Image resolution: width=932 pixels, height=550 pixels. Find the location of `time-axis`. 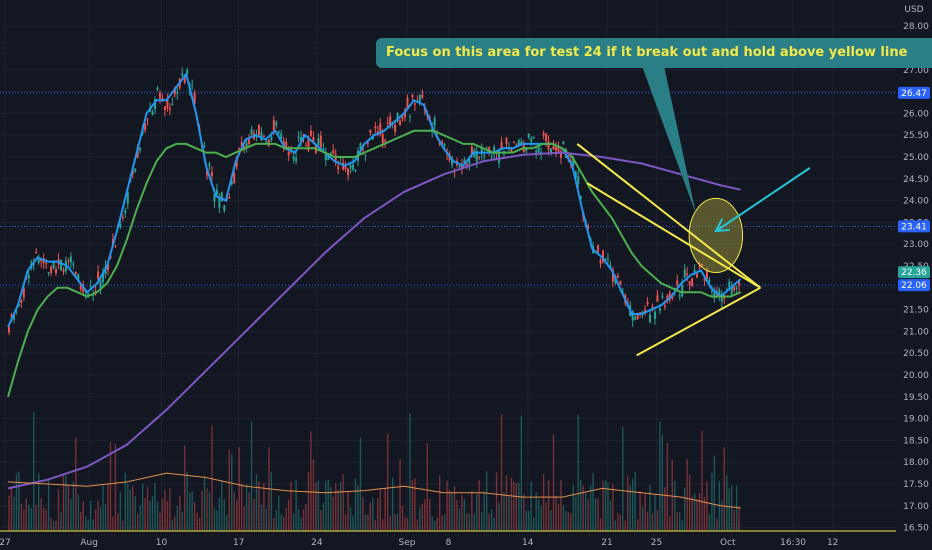

time-axis is located at coordinates (448, 541).